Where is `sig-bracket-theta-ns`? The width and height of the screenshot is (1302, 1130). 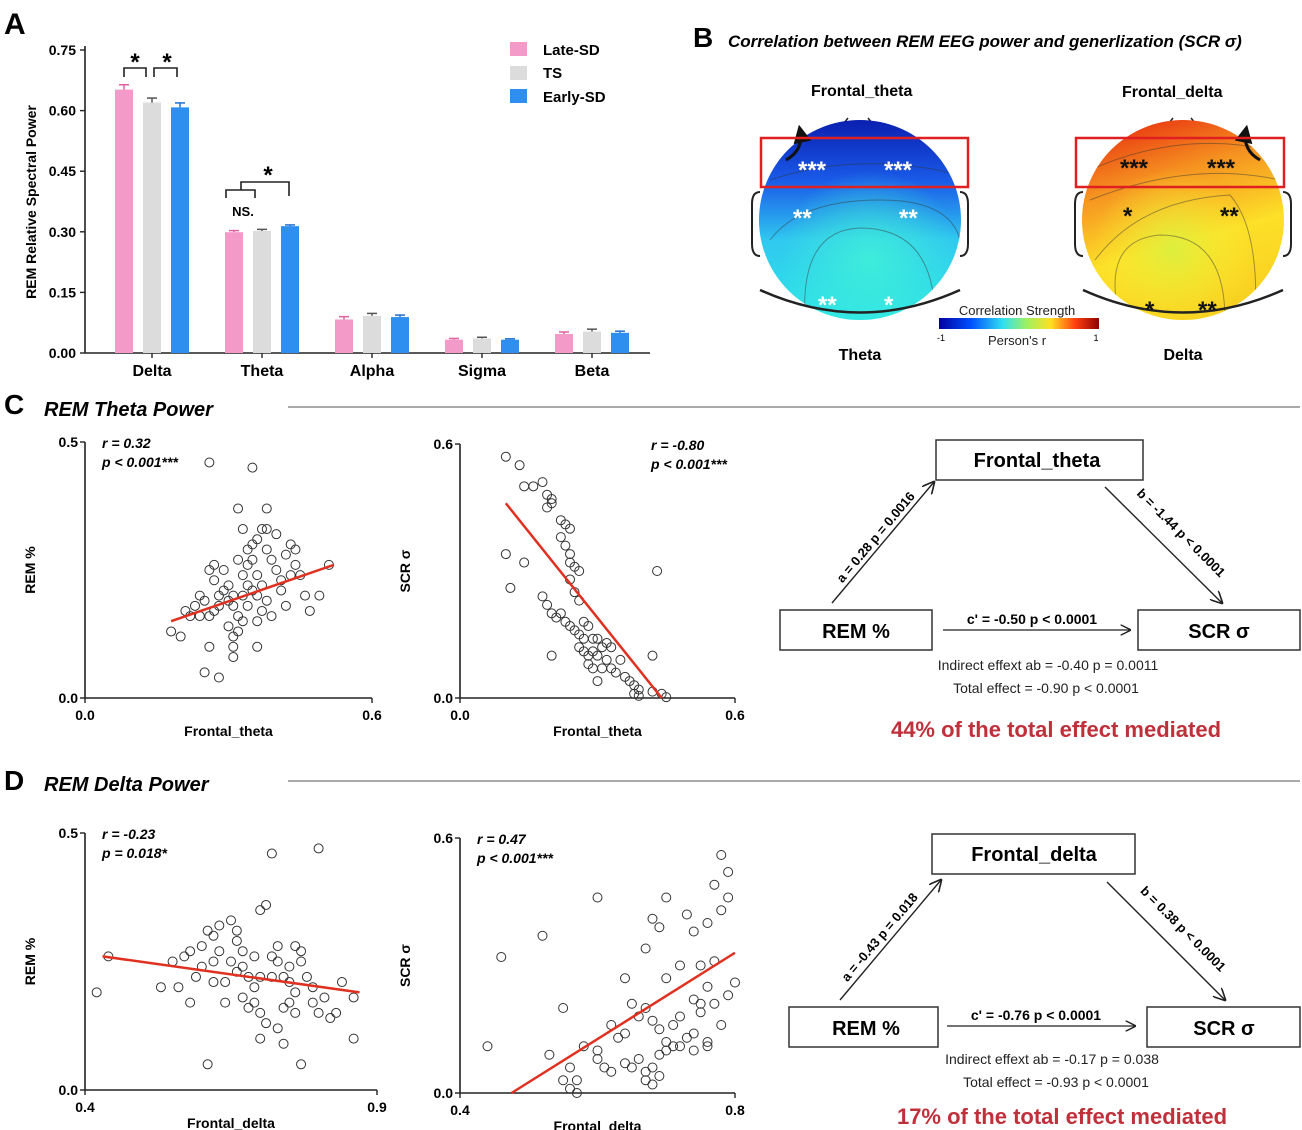 sig-bracket-theta-ns is located at coordinates (240, 193).